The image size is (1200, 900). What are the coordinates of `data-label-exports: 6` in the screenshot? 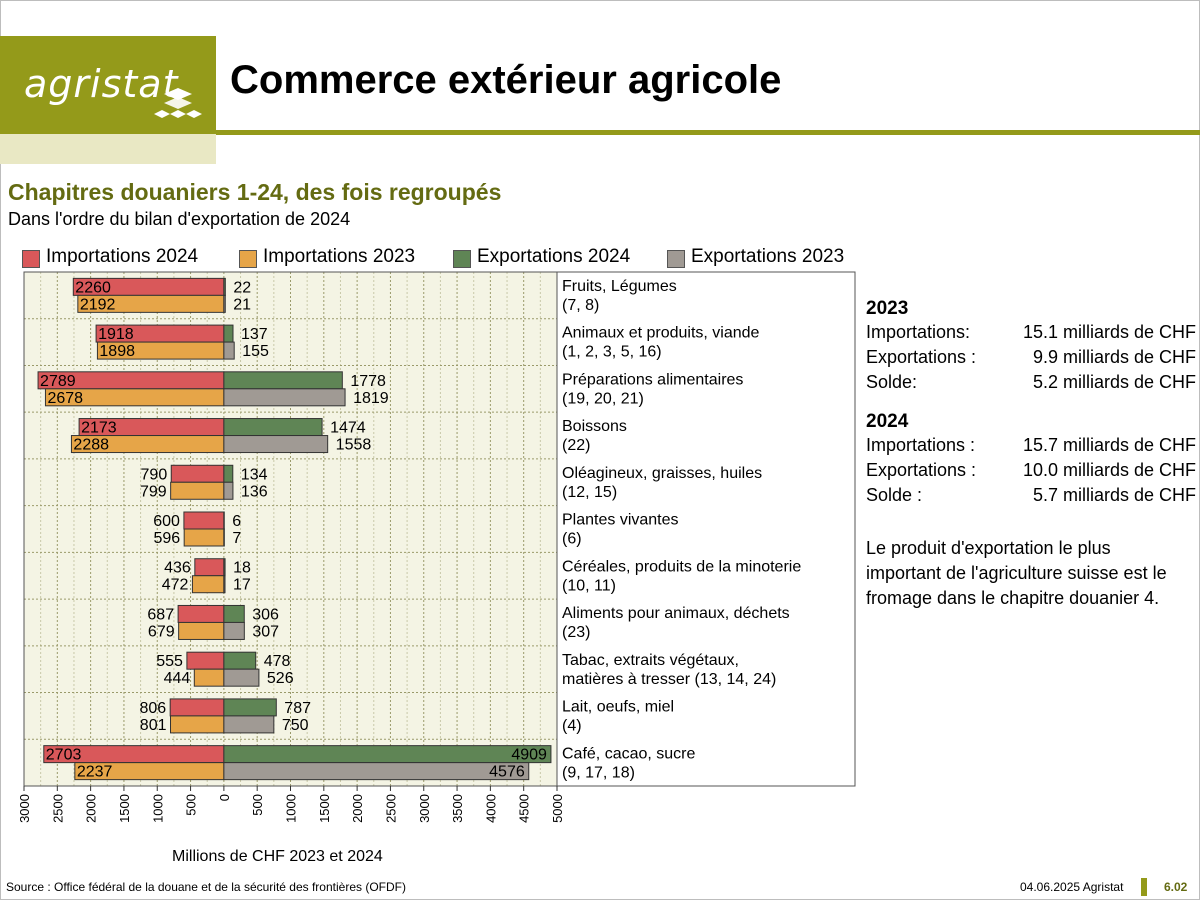 It's located at (236, 521).